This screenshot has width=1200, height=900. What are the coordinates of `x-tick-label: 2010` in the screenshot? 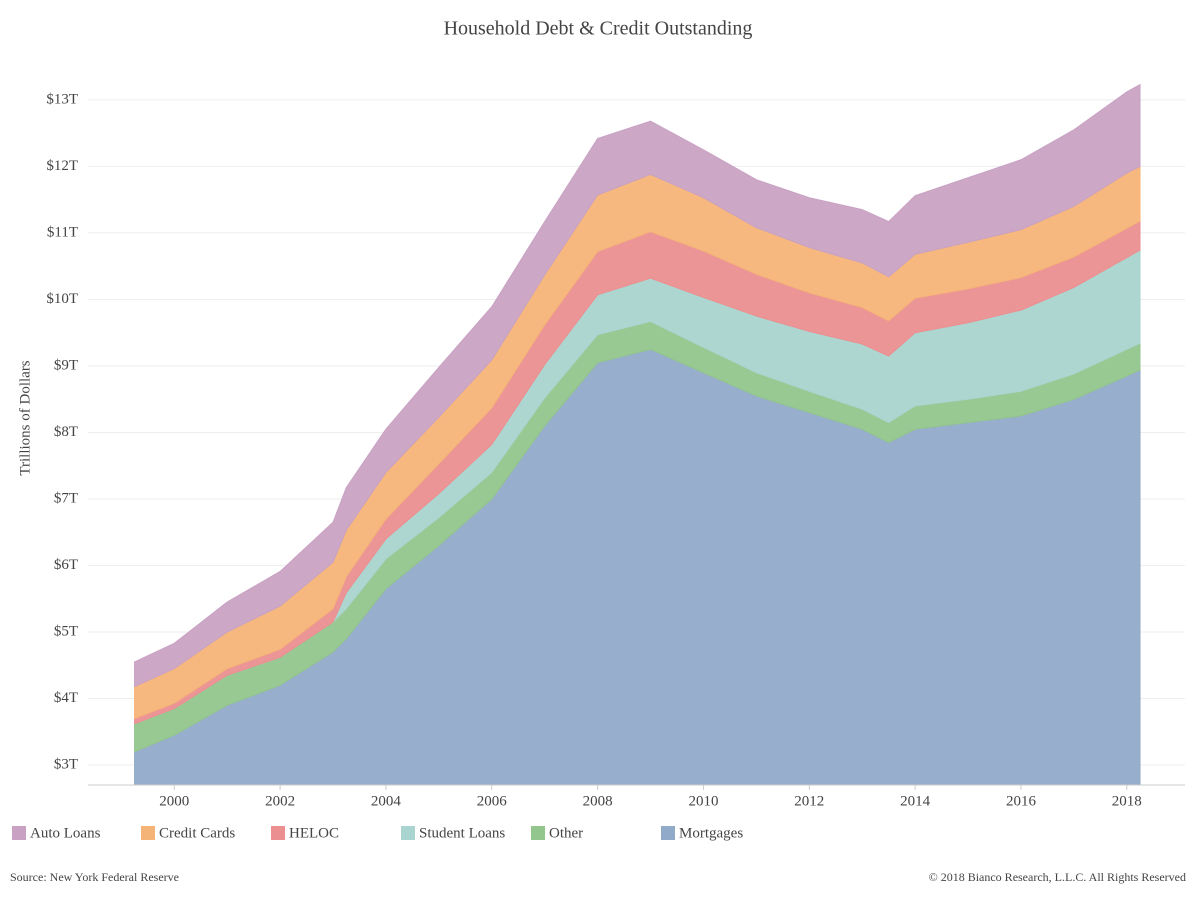 It's located at (703, 801).